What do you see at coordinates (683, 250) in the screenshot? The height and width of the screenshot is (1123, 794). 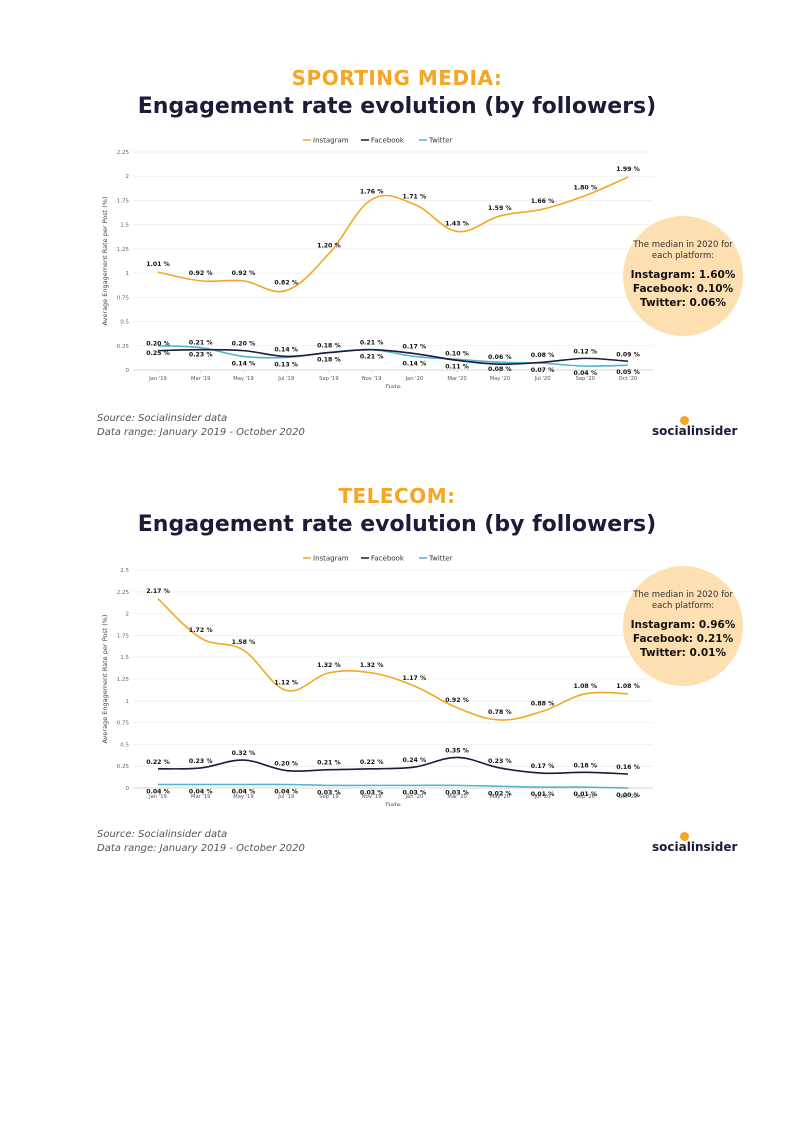 I see `median-intro: The median in 2020 for each platform:` at bounding box center [683, 250].